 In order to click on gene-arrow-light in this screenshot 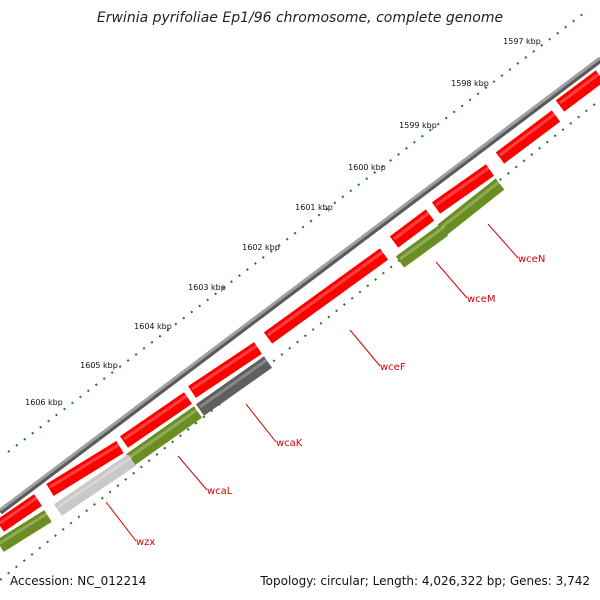, I will do `click(95, 485)`.